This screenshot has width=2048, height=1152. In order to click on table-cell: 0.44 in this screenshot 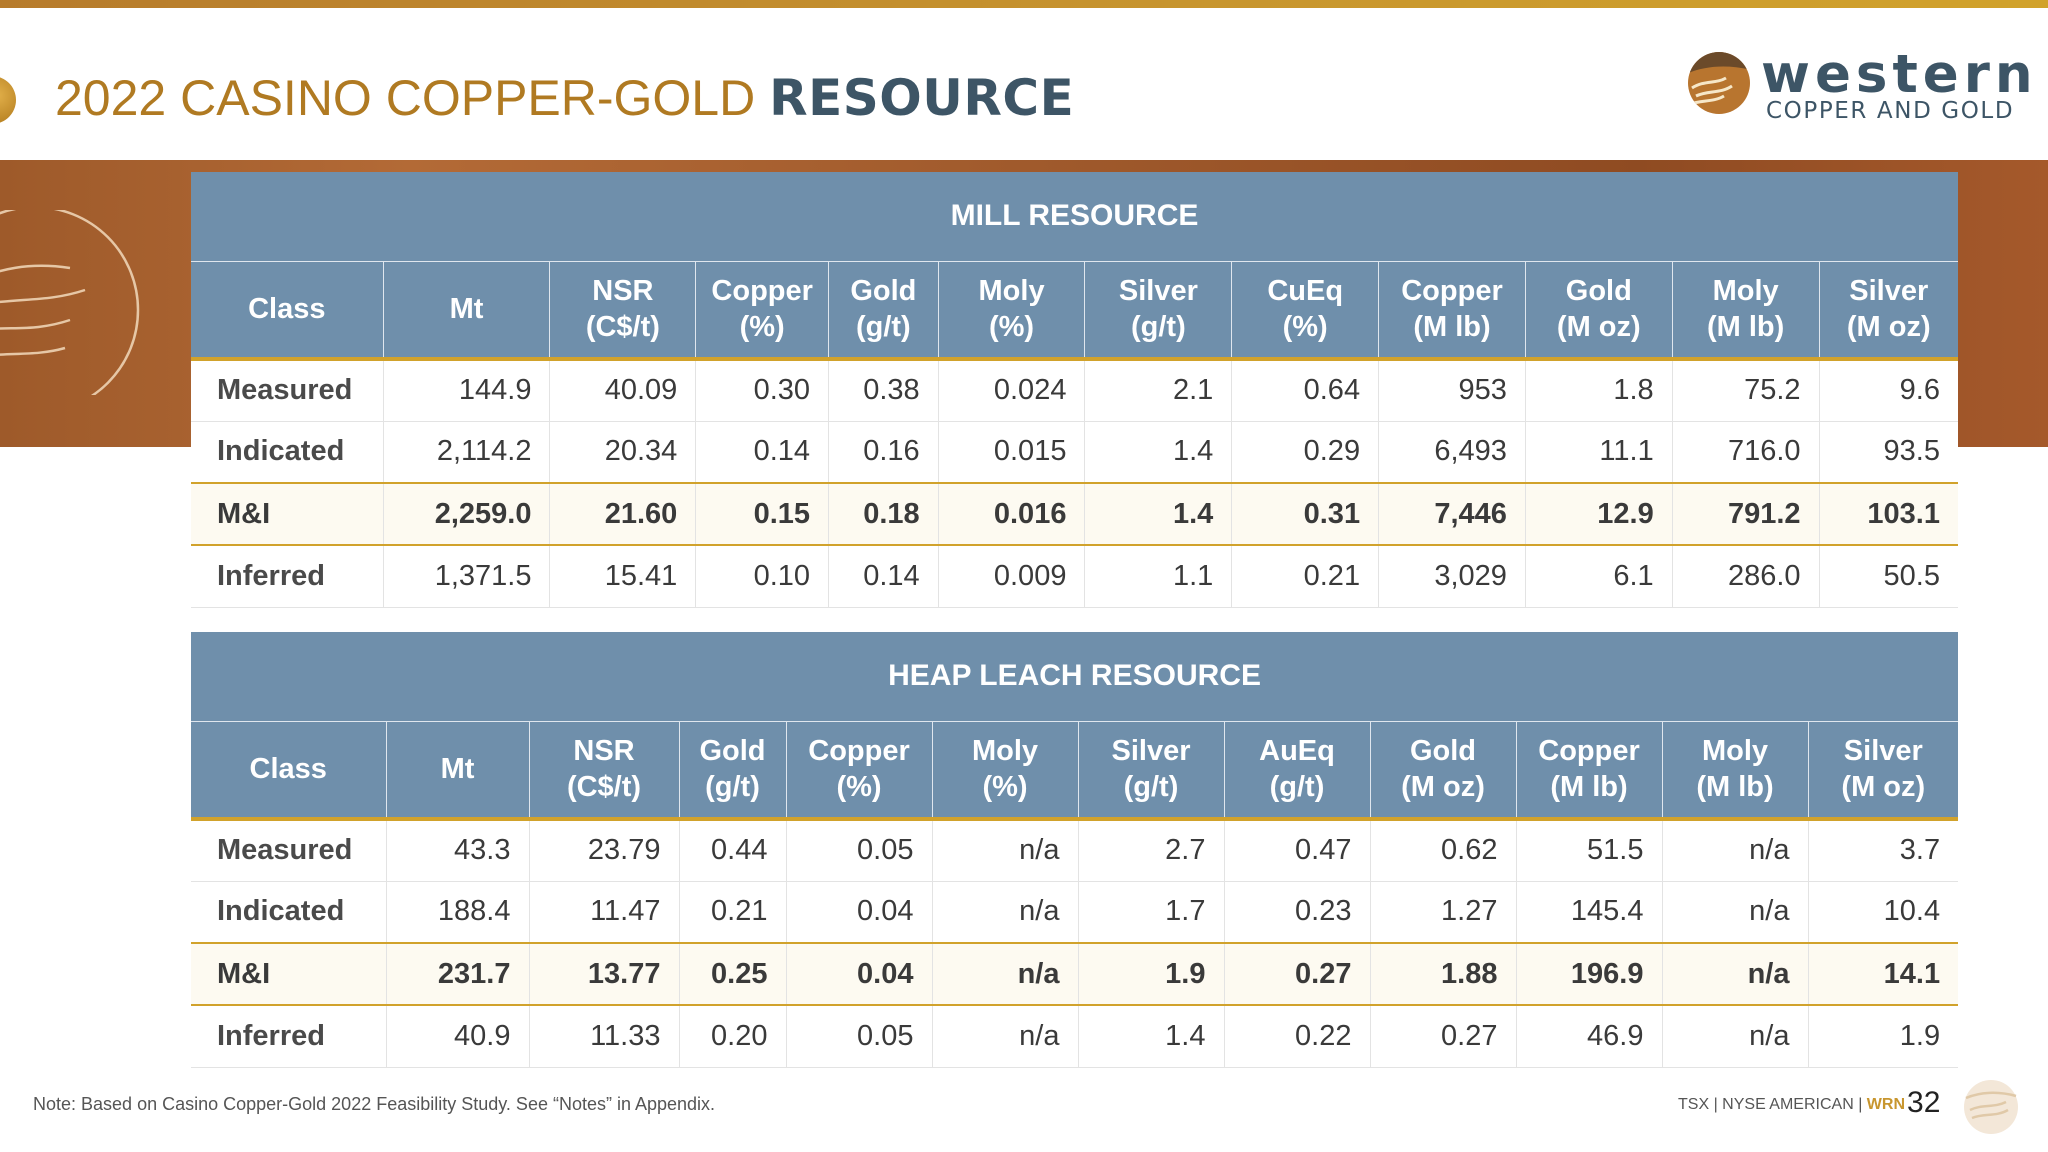, I will do `click(732, 850)`.